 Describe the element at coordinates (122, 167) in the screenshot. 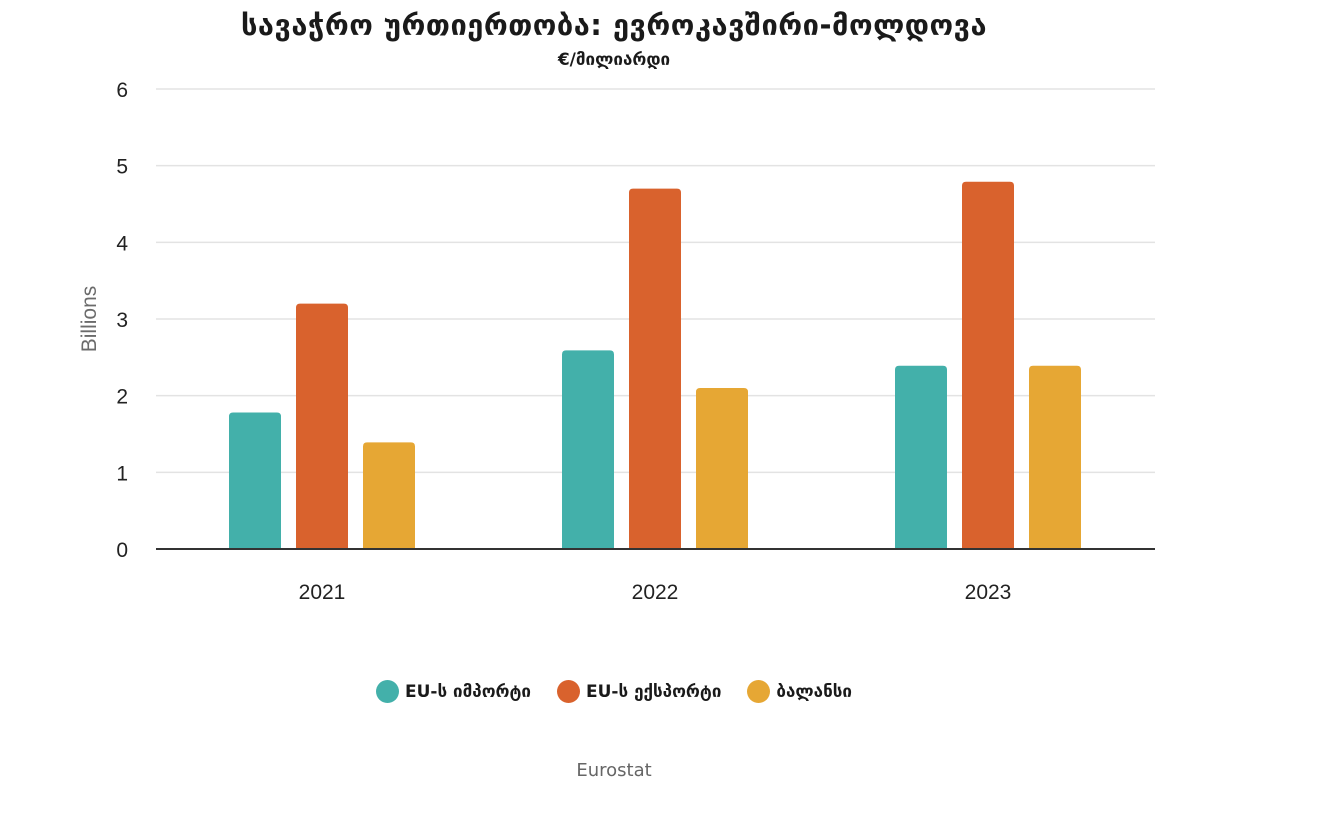

I see `y-tick-label: 5` at that location.